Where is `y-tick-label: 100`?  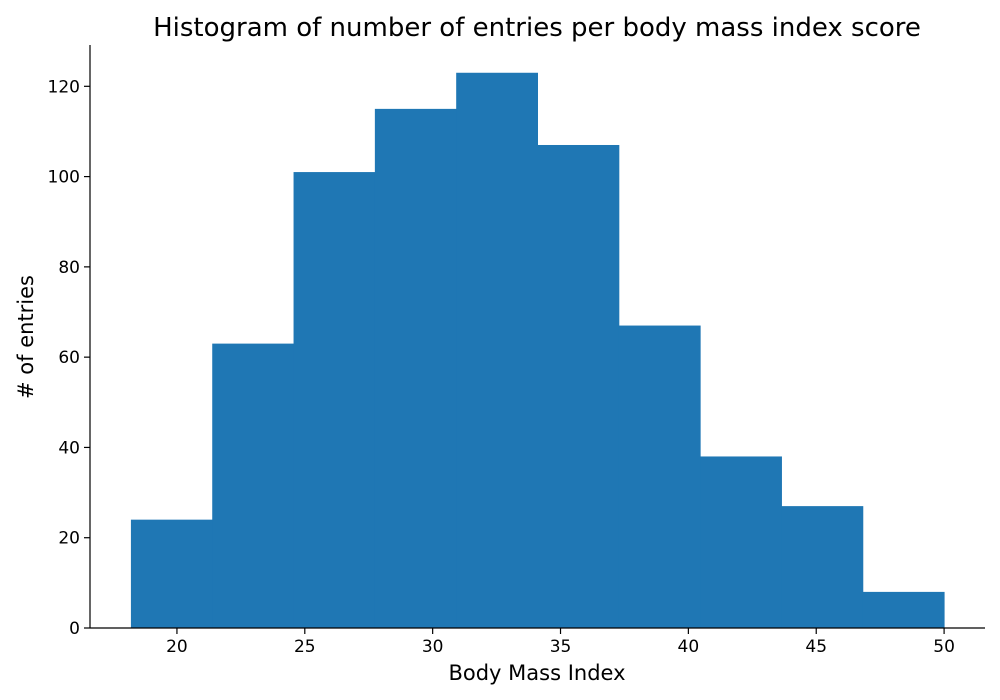
y-tick-label: 100 is located at coordinates (64, 178).